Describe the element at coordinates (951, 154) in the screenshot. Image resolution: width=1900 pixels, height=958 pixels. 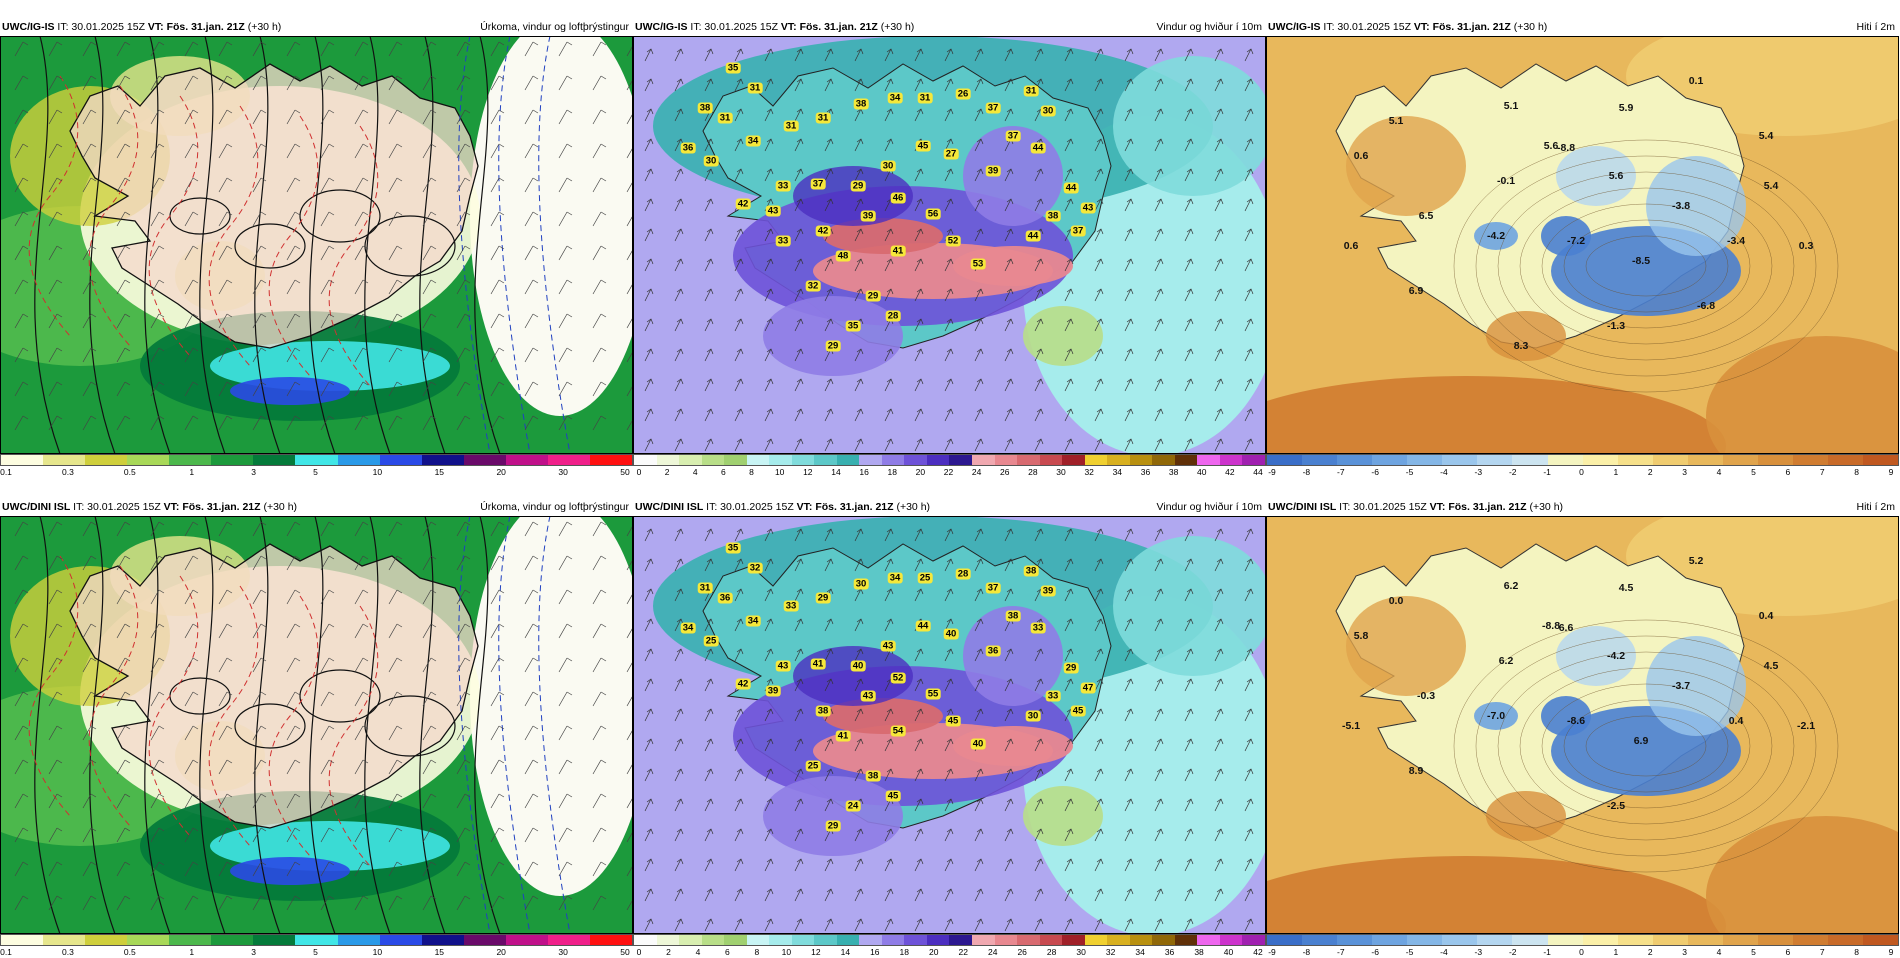
I see `wind-gust-label: 27` at that location.